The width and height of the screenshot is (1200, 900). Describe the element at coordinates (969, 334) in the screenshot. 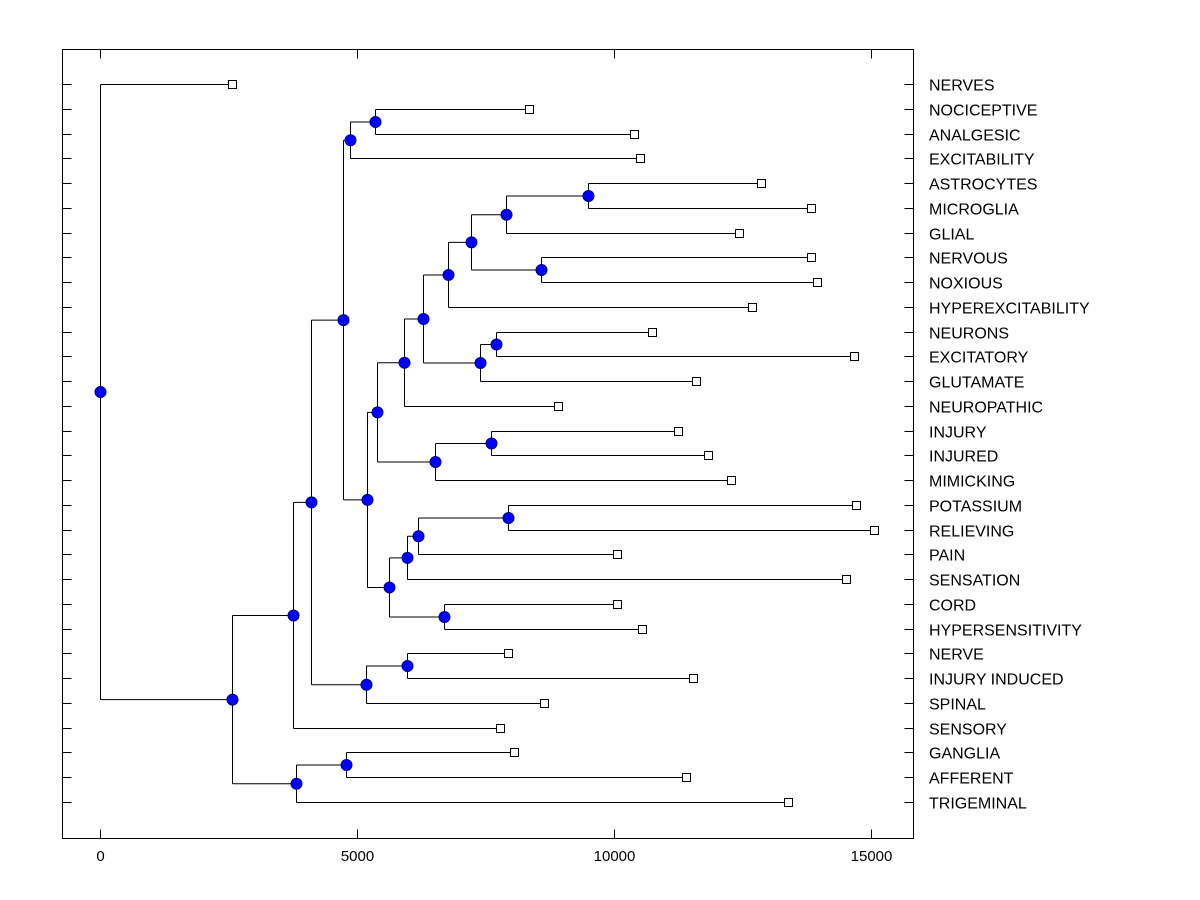

I see `leaf-label: NEURONS` at that location.